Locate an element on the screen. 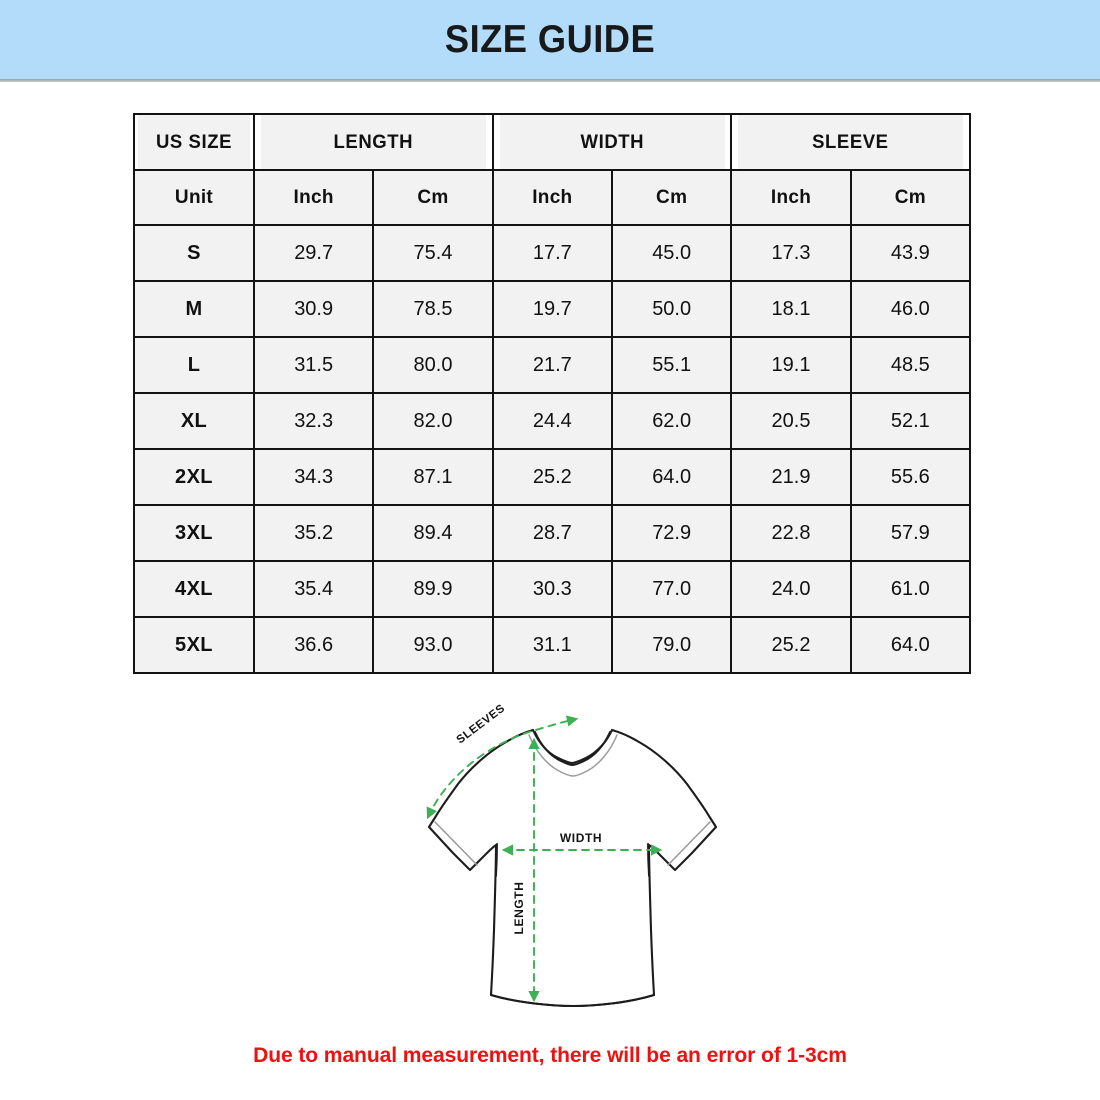 The width and height of the screenshot is (1100, 1100). cell-width-cm: 64.0 is located at coordinates (671, 477).